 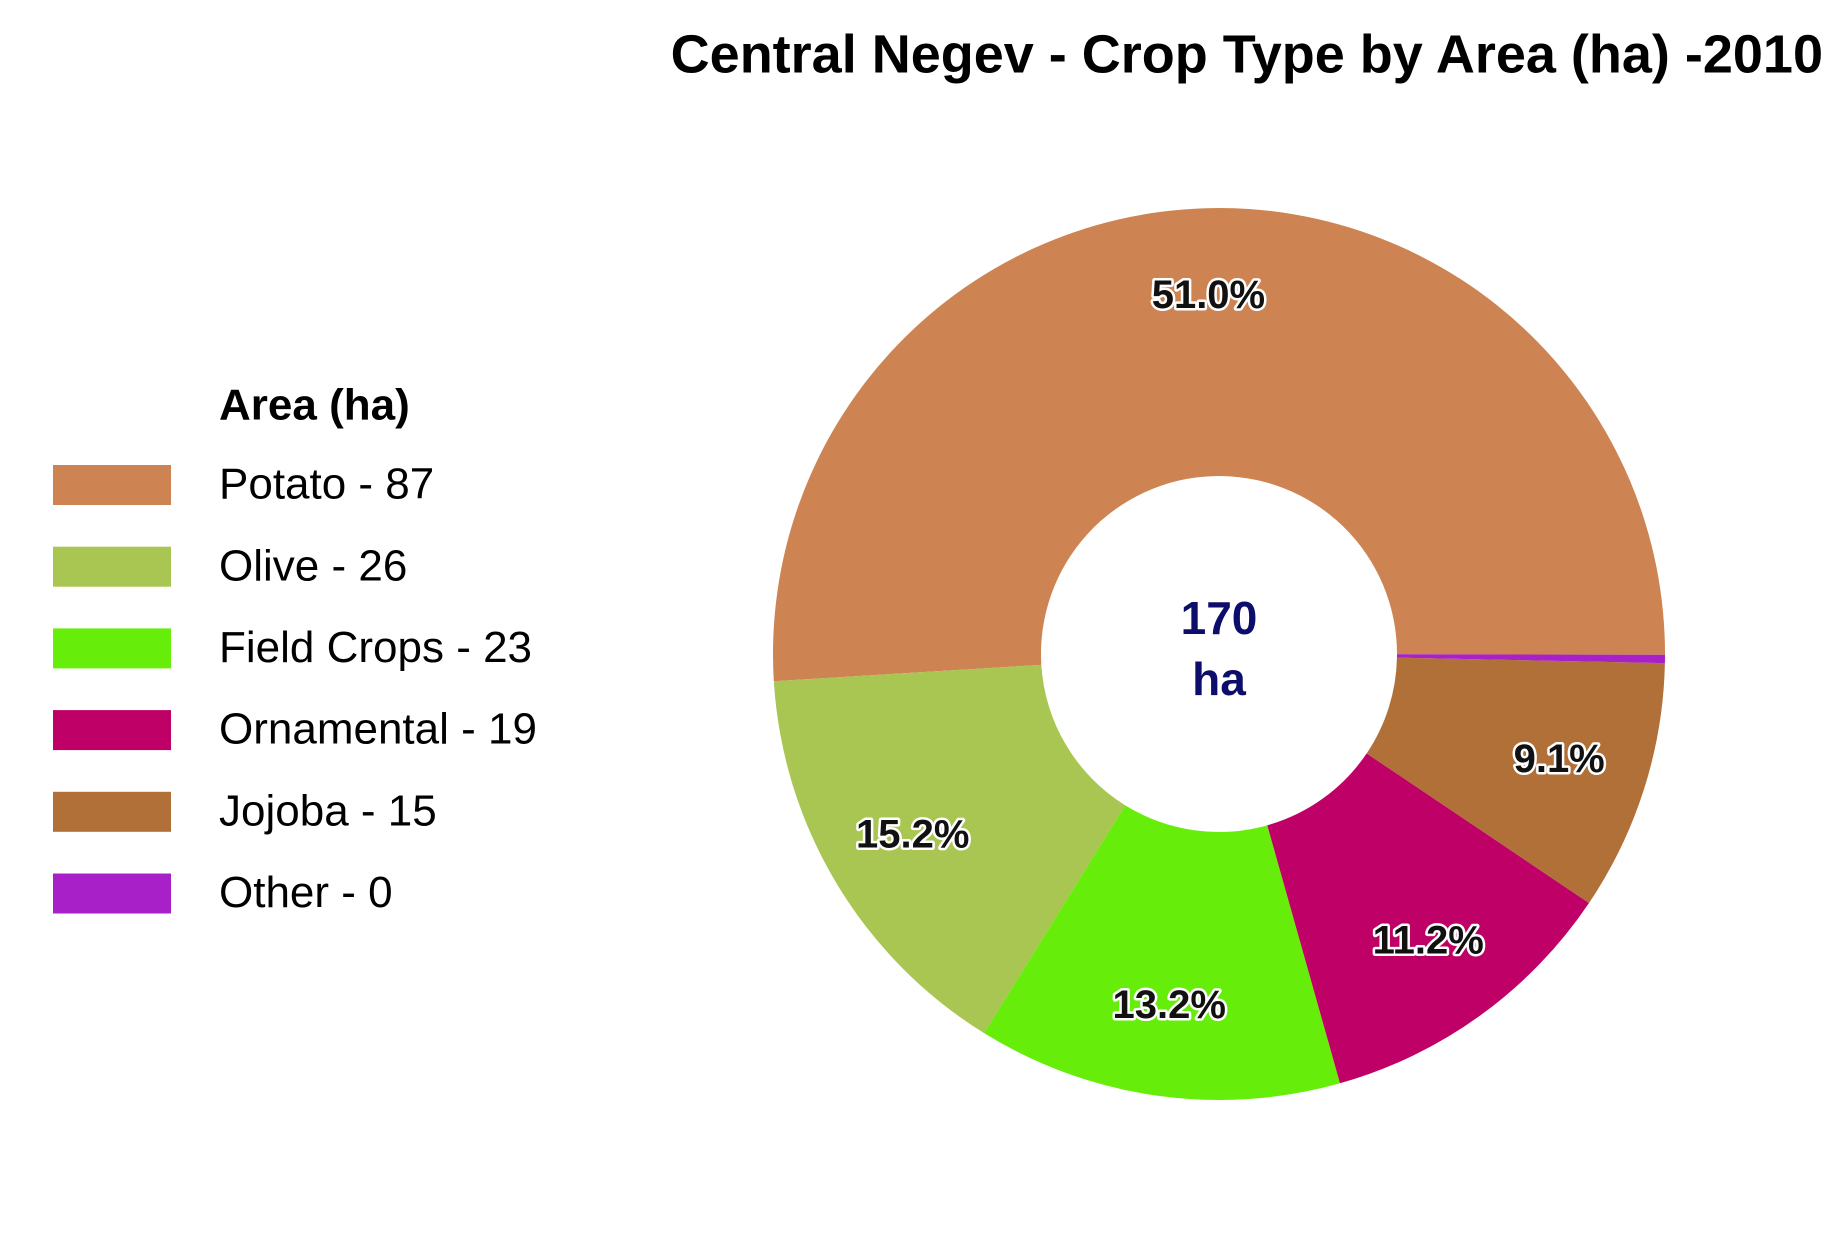 What do you see at coordinates (326, 484) in the screenshot?
I see `legend-label: Potato - 87` at bounding box center [326, 484].